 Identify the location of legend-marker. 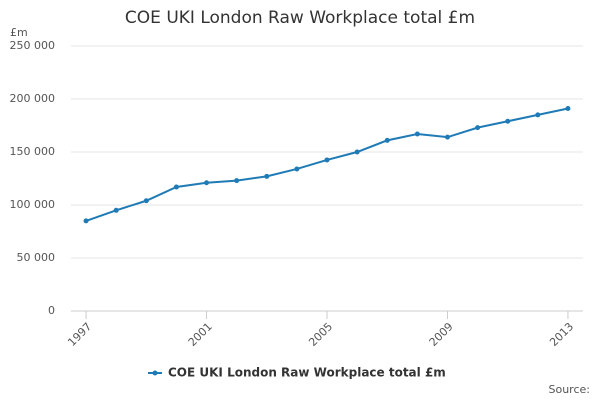
(155, 373).